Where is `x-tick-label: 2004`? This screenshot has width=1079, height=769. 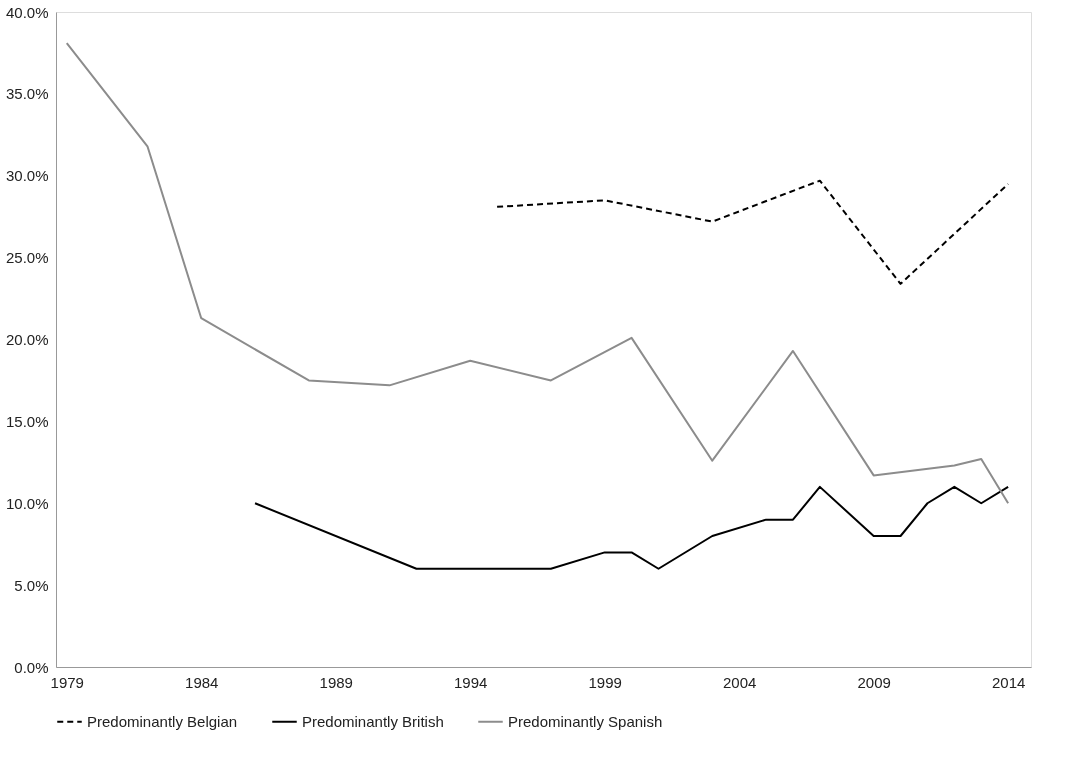 x-tick-label: 2004 is located at coordinates (739, 682).